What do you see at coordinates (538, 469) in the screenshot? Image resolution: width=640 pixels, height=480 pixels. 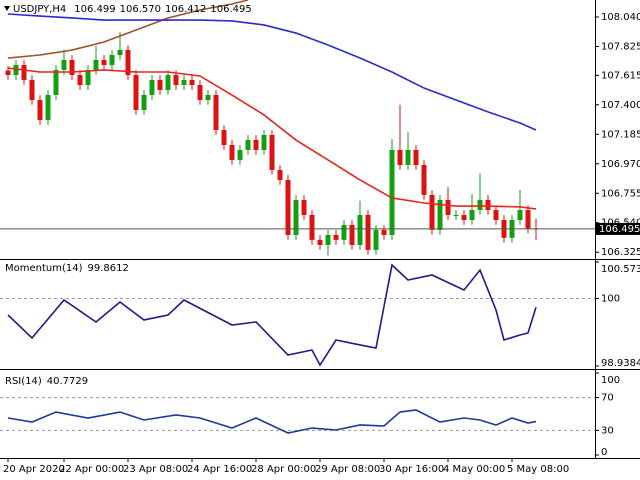 I see `x-tick-label: 5 May 08:00` at bounding box center [538, 469].